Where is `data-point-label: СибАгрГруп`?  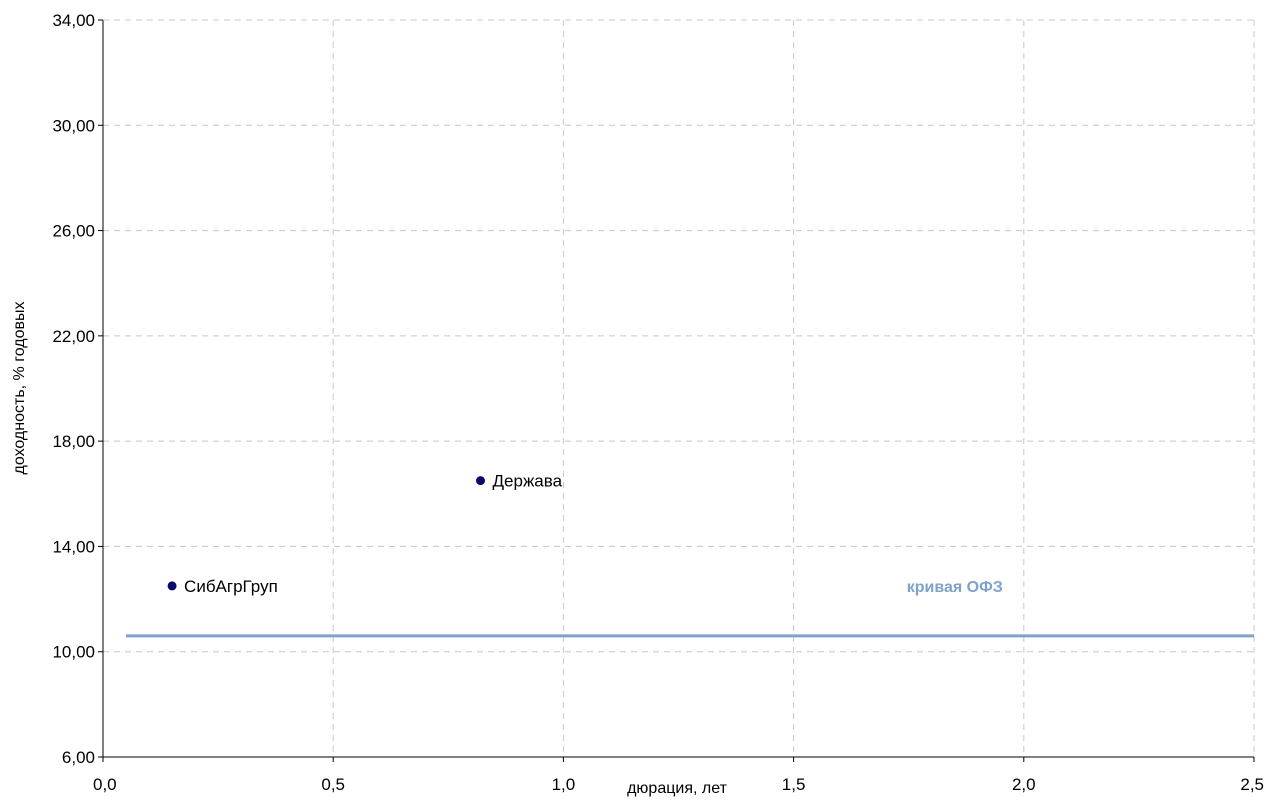 data-point-label: СибАгрГруп is located at coordinates (231, 586).